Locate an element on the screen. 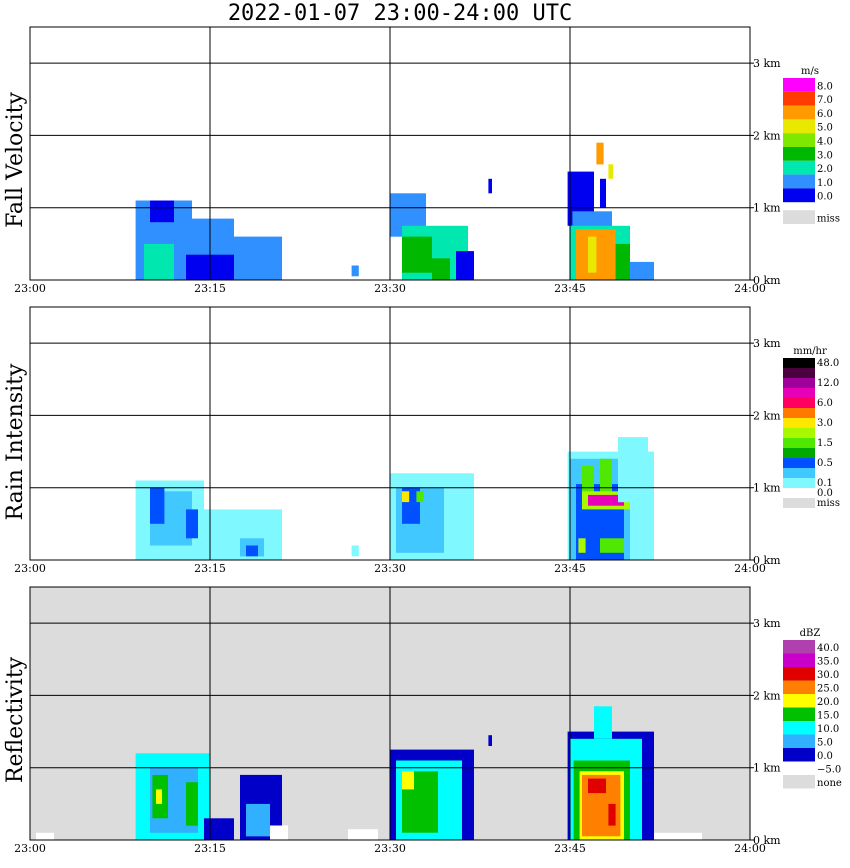 This screenshot has width=850, height=868. legend-label: 20.0 is located at coordinates (828, 702).